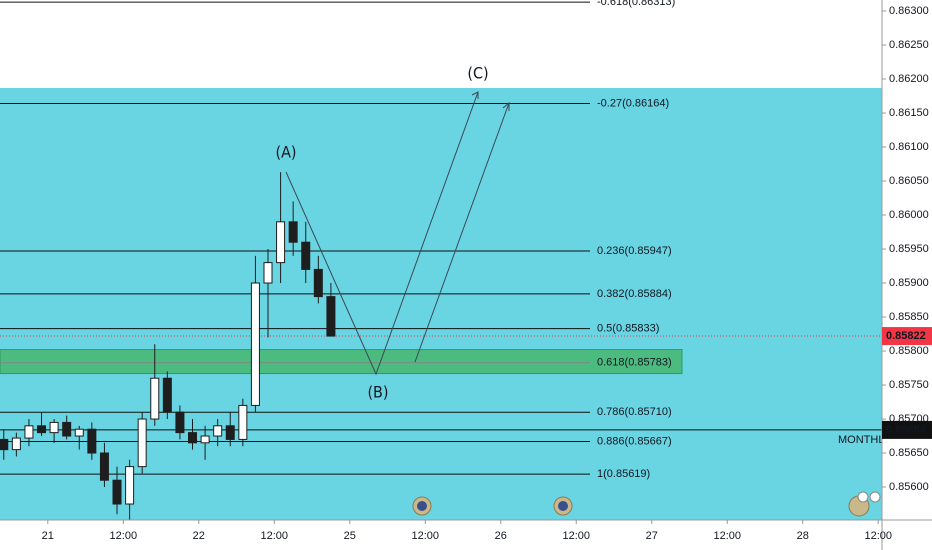 This screenshot has width=932, height=550. Describe the element at coordinates (199, 536) in the screenshot. I see `x-tick-label: 22` at that location.